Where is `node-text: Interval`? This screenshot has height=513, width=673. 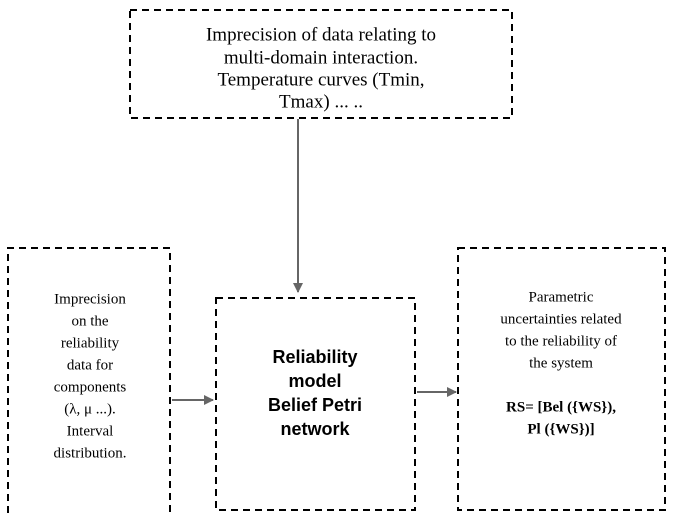 node-text: Interval is located at coordinates (90, 431).